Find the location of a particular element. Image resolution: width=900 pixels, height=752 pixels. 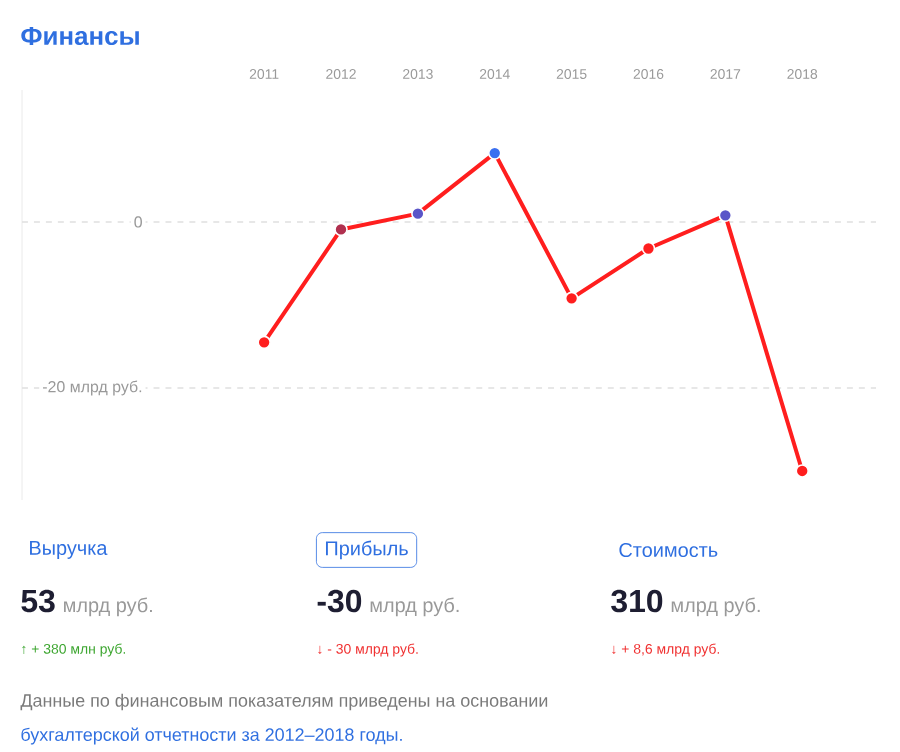

text: Стоимость is located at coordinates (668, 550).